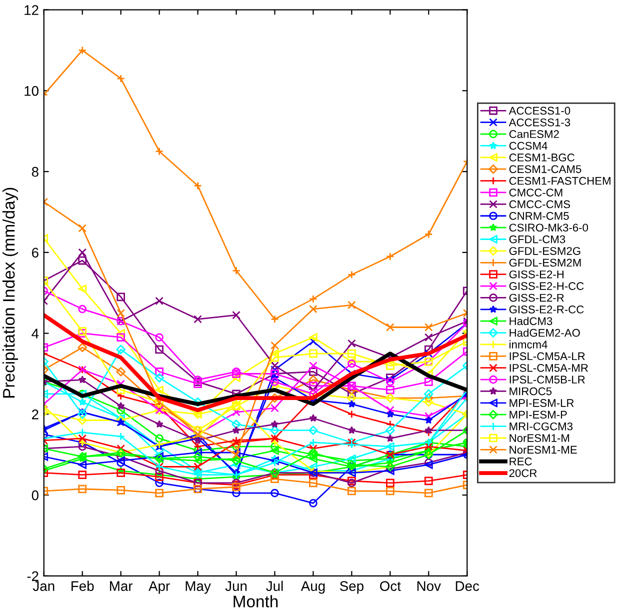 The image size is (627, 614). I want to click on legend-label: GISS-E2-H, so click(536, 274).